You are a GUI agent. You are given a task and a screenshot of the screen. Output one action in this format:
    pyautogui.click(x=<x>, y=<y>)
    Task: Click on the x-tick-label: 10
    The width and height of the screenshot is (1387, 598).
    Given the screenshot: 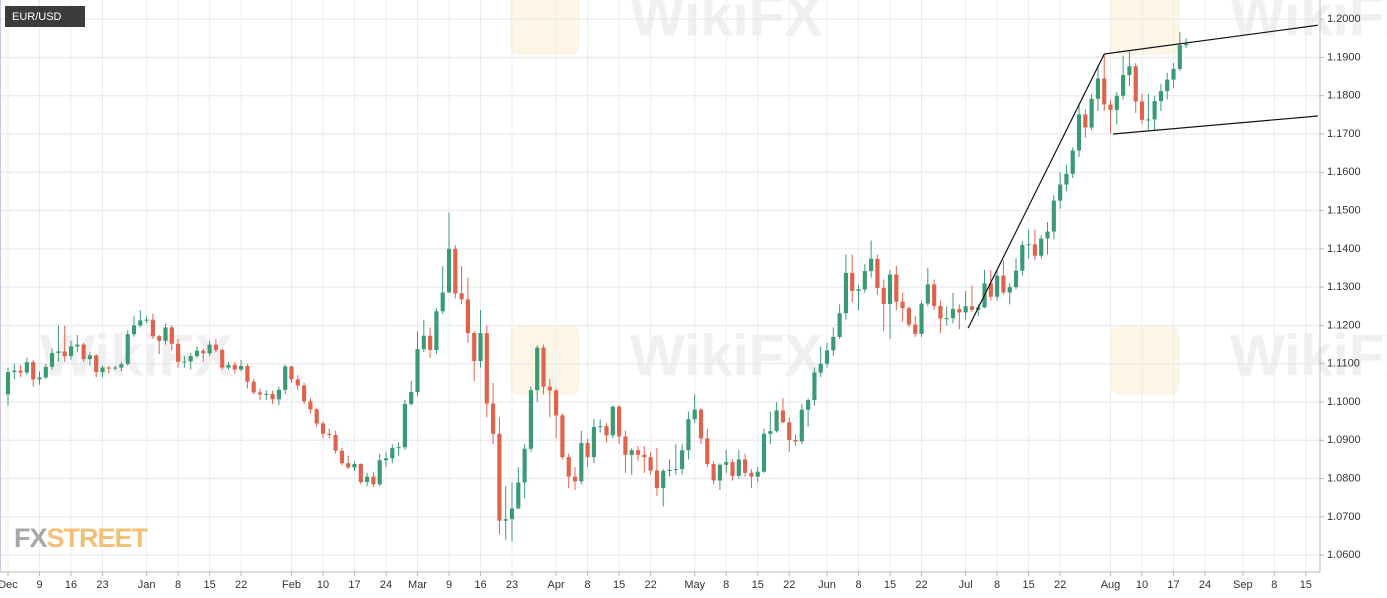 What is the action you would take?
    pyautogui.click(x=323, y=585)
    